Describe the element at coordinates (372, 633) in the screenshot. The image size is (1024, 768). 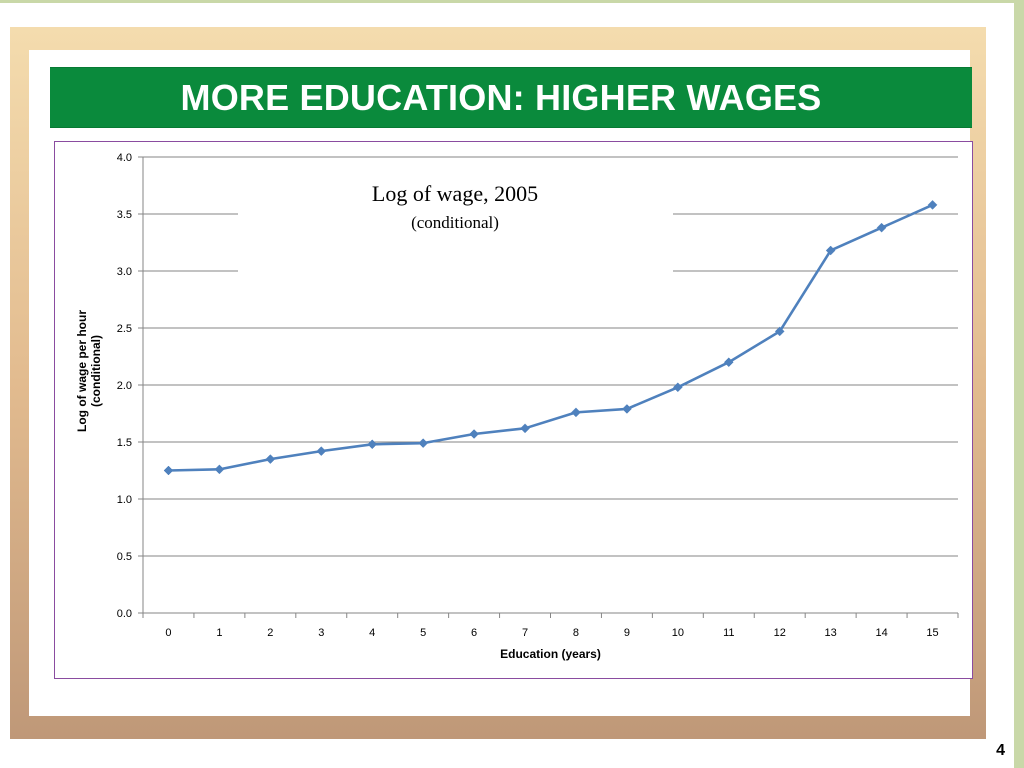
I see `x-tick-label: 4` at that location.